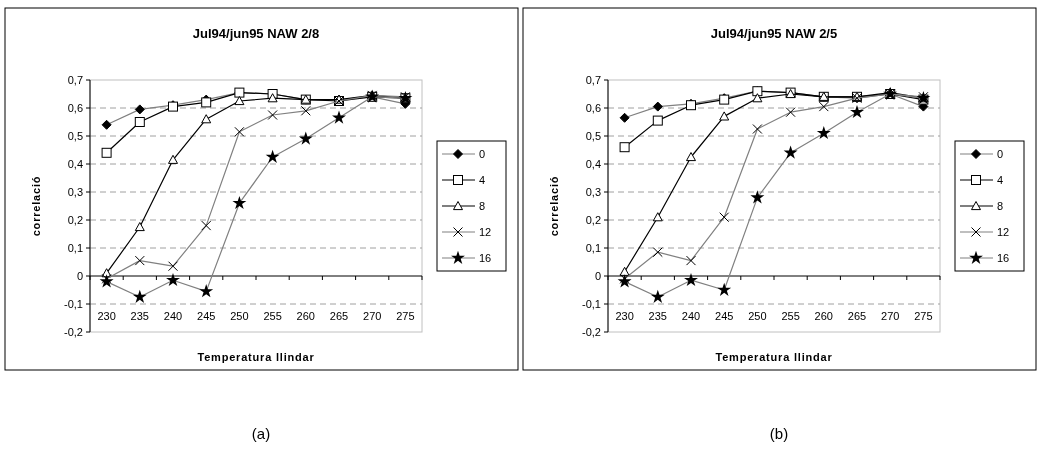  What do you see at coordinates (774, 33) in the screenshot?
I see `chart-title: Jul94/jun95 NAW 2/5` at bounding box center [774, 33].